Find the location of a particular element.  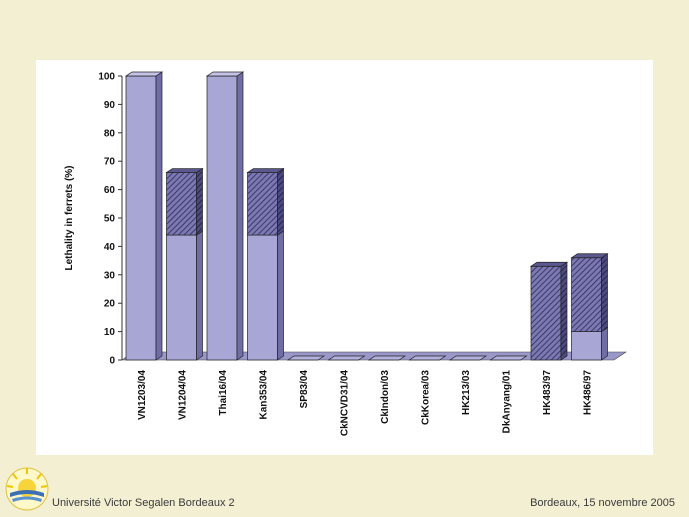

x-tick-label: Kan353/04 is located at coordinates (264, 395).